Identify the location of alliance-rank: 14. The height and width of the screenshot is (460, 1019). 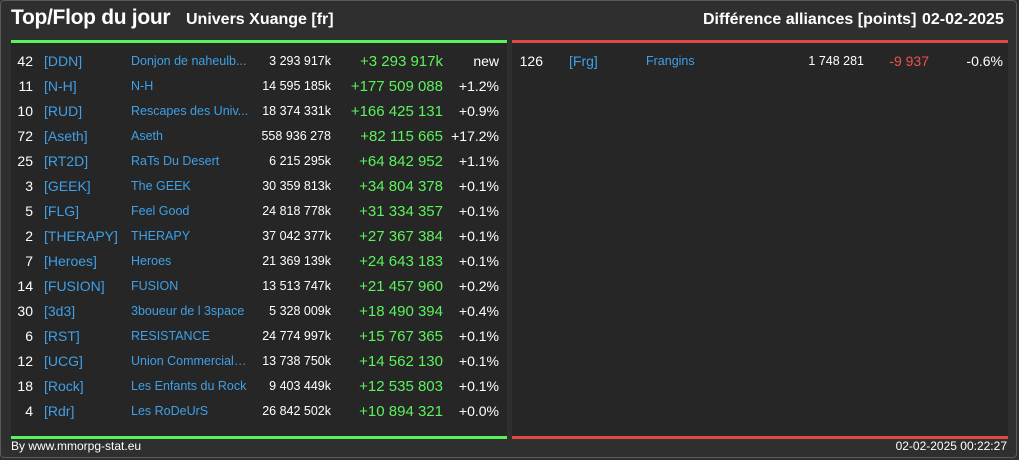
(25, 286).